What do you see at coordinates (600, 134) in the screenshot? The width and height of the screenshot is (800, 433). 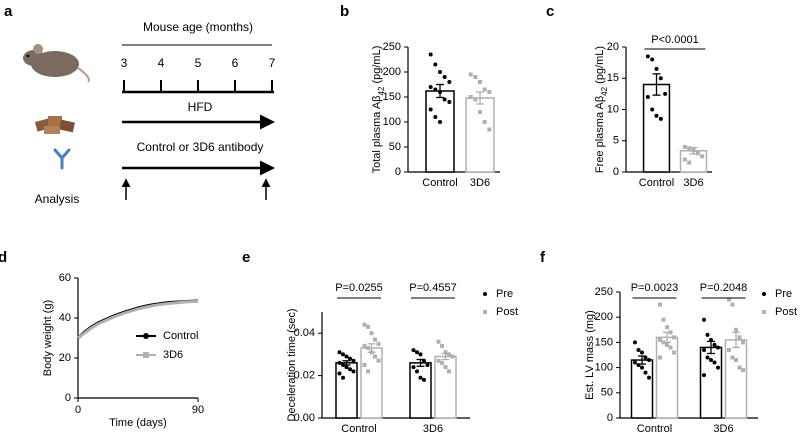 I see `y-axis-label-part: Free plasma Aβ` at bounding box center [600, 134].